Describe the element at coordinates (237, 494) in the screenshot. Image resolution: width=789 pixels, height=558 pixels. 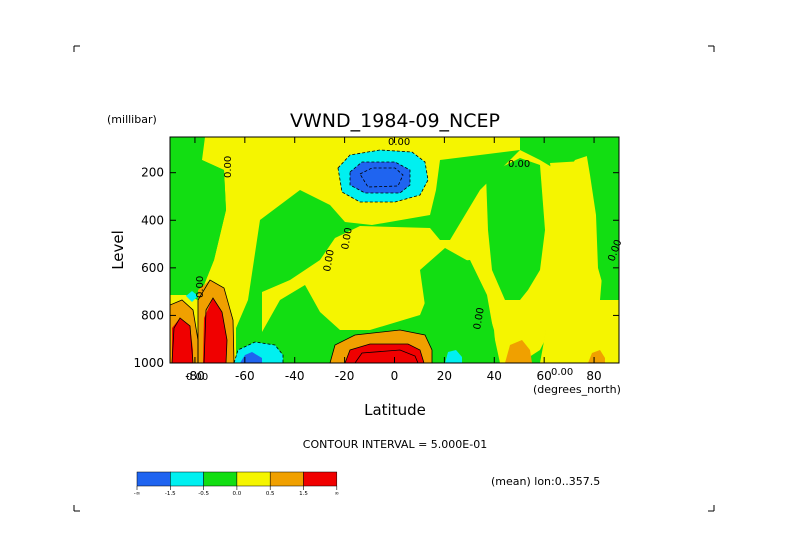
I see `legend-label: 0.0` at that location.